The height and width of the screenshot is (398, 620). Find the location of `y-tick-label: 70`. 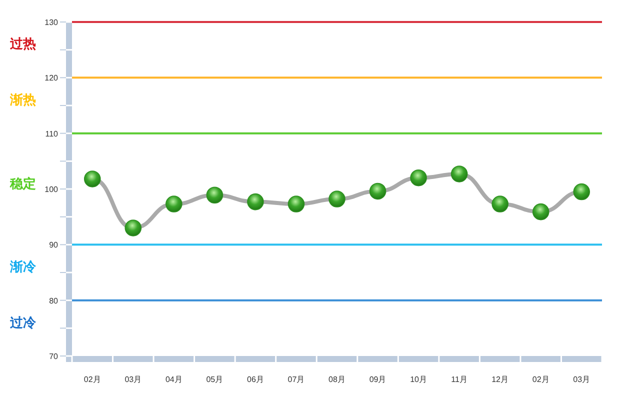

y-tick-label: 70 is located at coordinates (54, 356).